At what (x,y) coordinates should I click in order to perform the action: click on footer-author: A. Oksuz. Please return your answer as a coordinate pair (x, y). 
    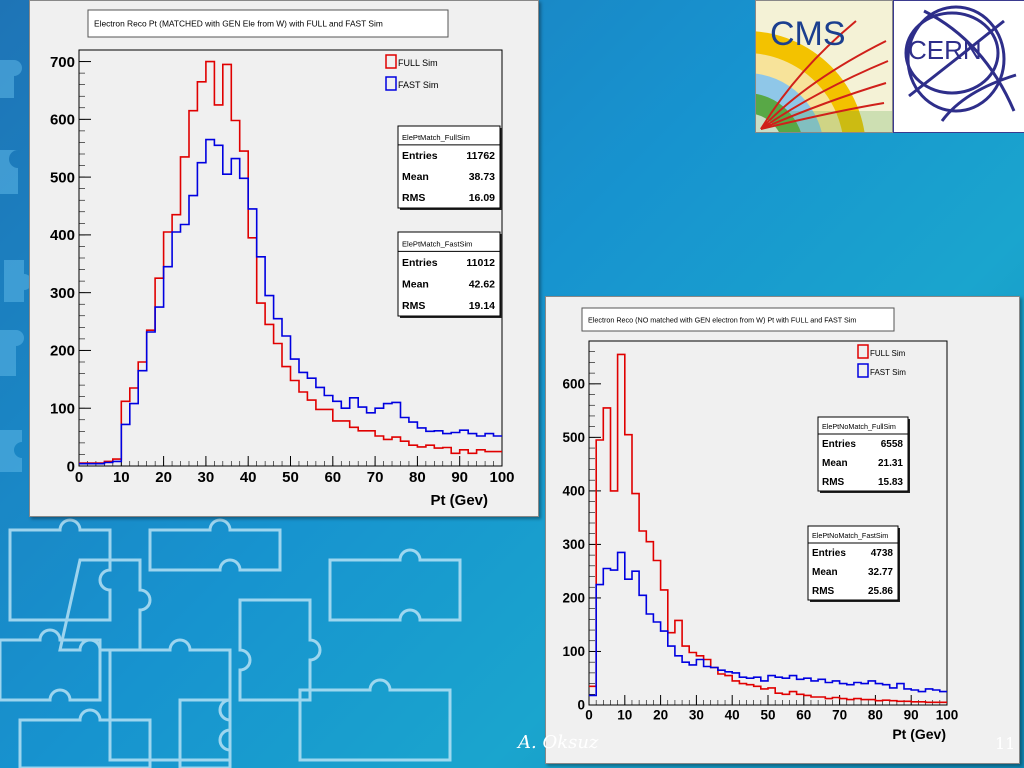
    Looking at the image, I should click on (558, 742).